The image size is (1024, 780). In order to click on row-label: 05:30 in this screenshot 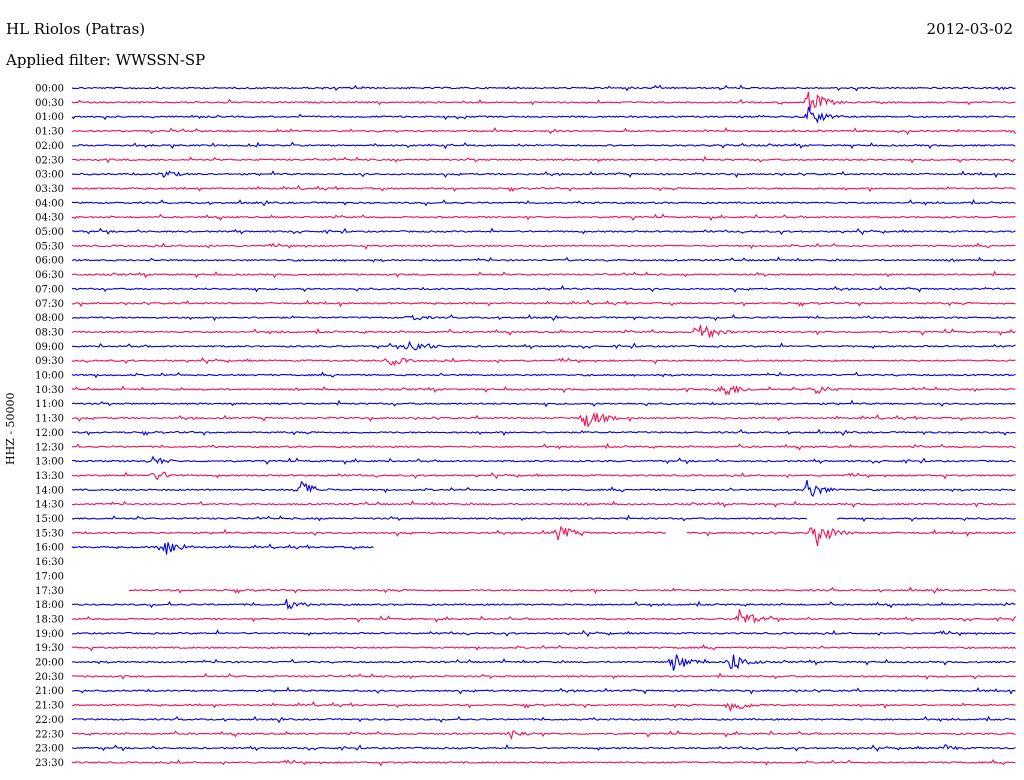, I will do `click(49, 246)`.